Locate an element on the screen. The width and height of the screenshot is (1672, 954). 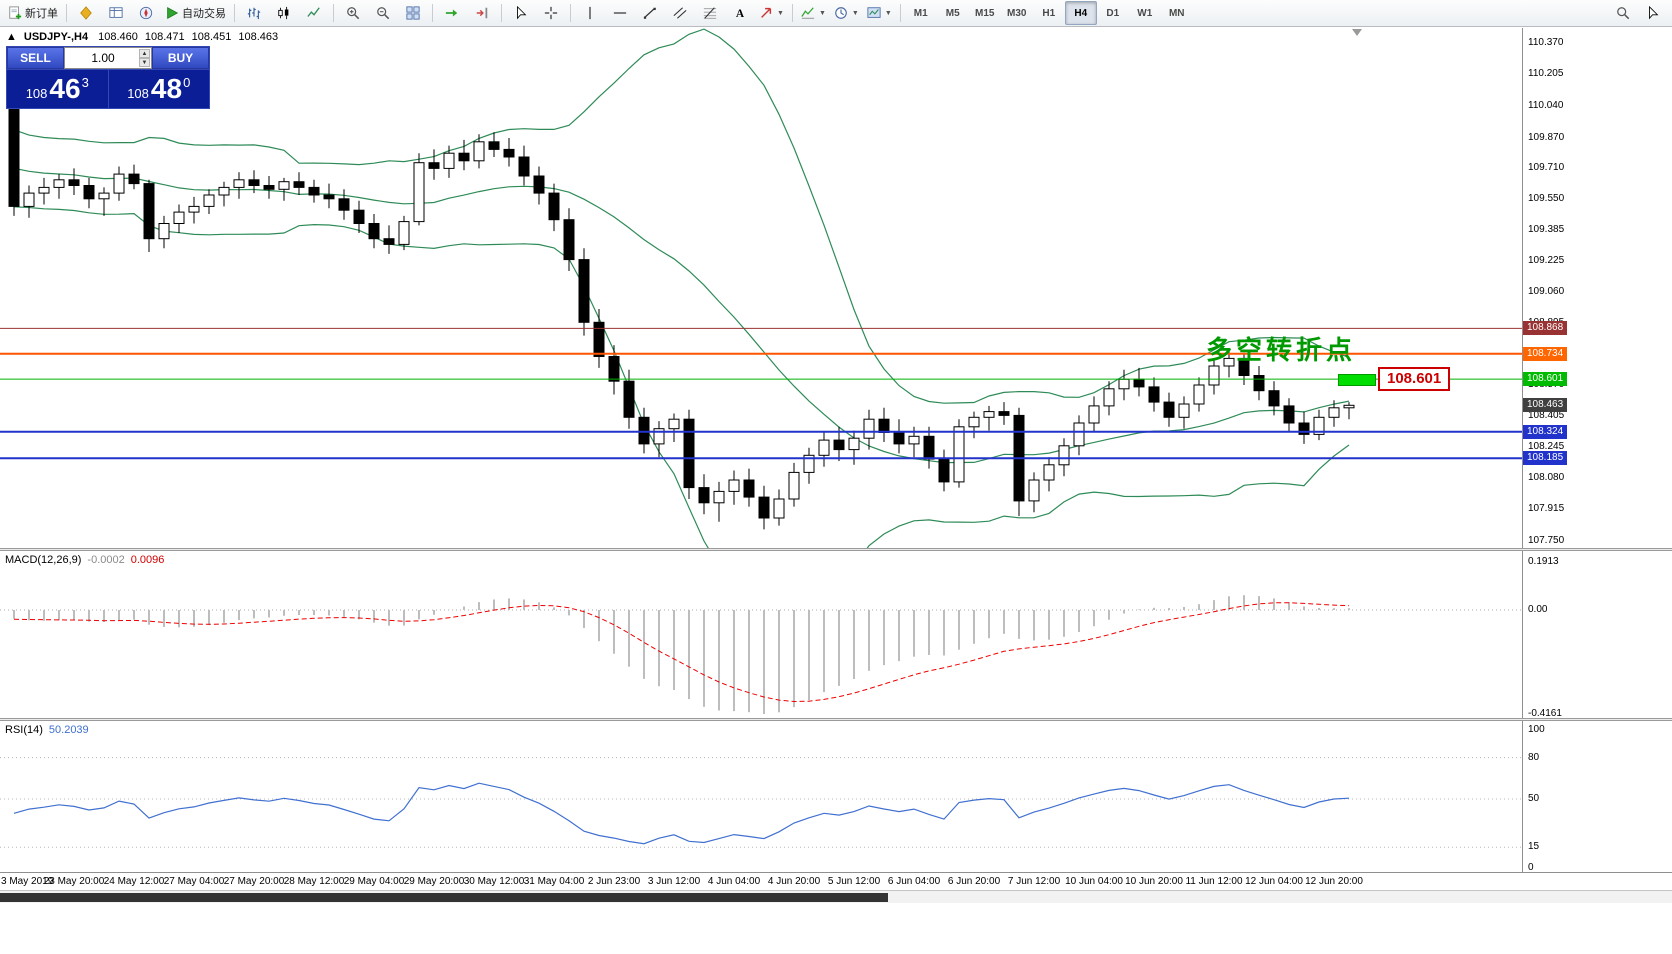
ask-price: 108 48 0 is located at coordinates (159, 89).